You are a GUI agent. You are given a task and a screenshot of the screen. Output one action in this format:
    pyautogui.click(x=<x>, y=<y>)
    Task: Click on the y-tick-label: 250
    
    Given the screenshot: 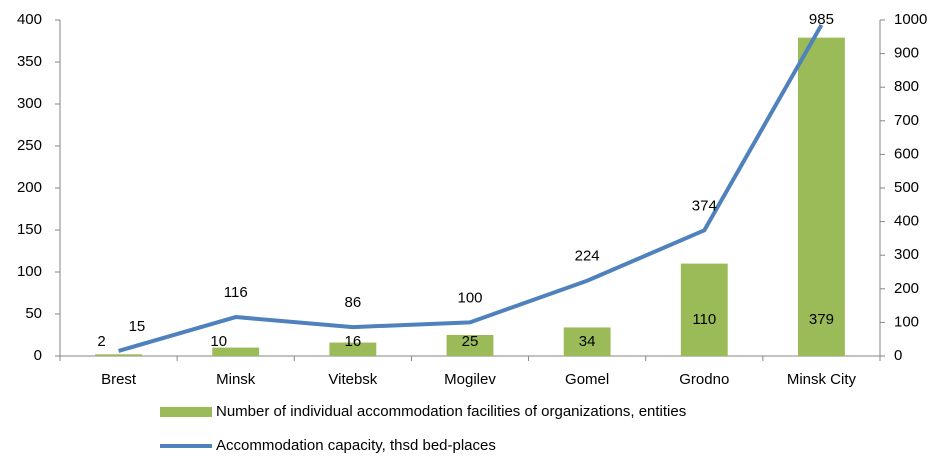 What is the action you would take?
    pyautogui.click(x=29, y=145)
    